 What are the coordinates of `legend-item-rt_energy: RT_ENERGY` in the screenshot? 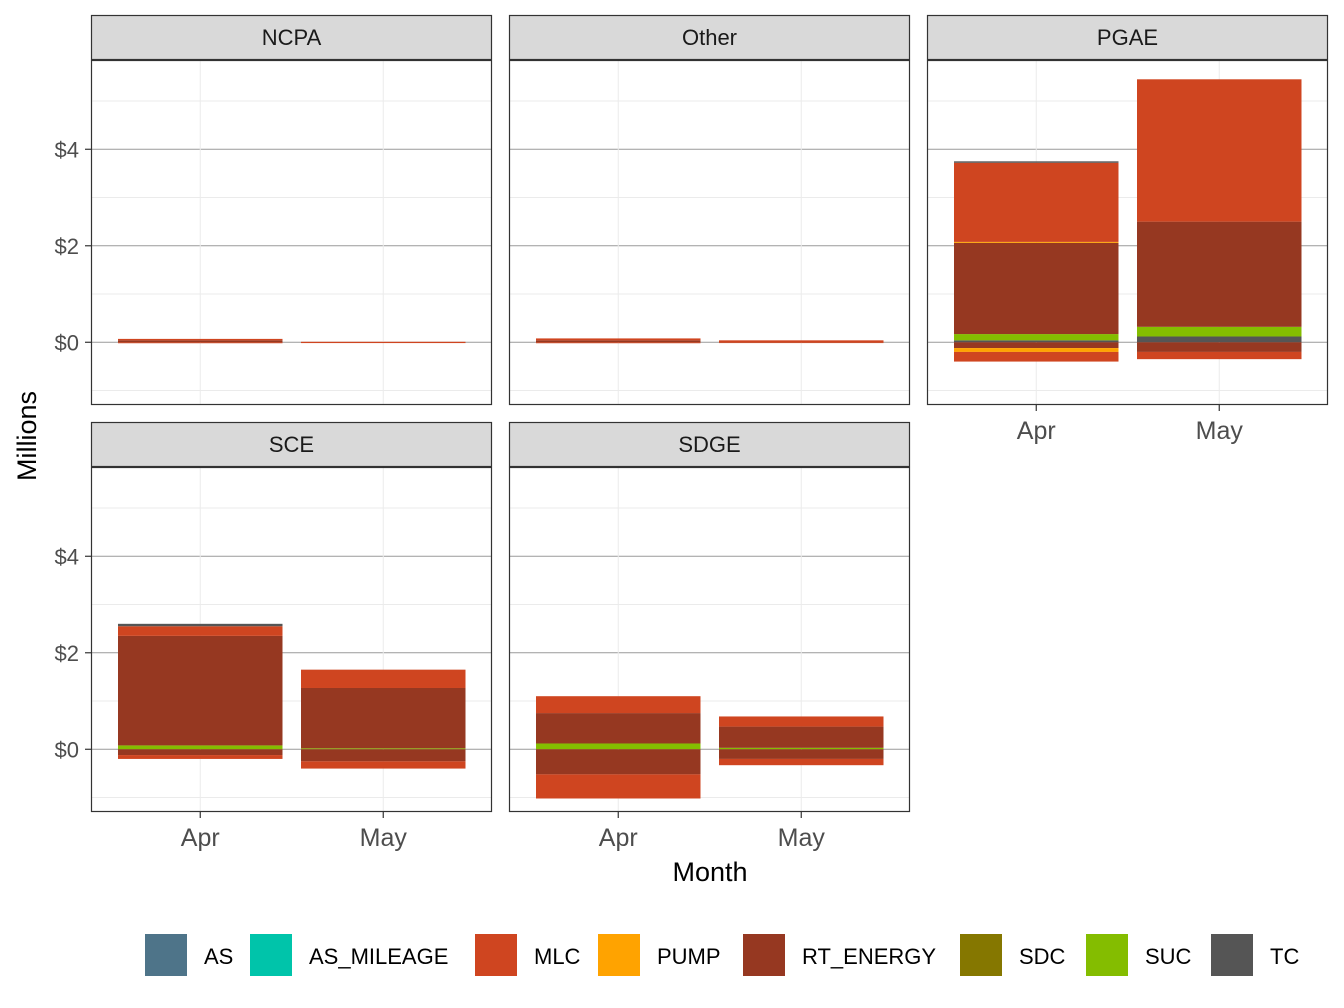 It's located at (839, 955).